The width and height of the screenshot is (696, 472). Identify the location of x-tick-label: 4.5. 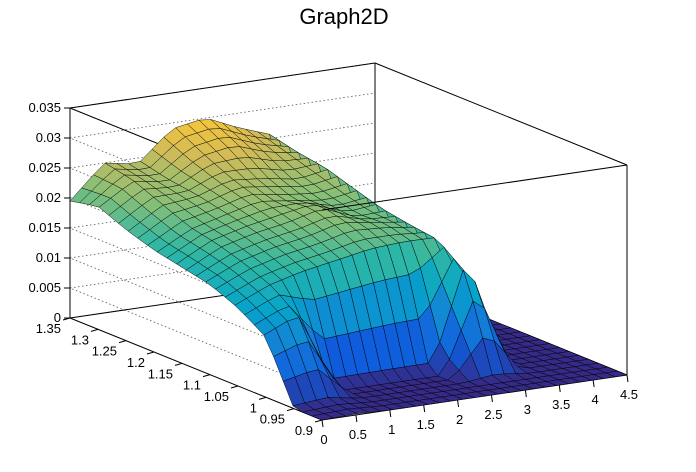
(629, 394).